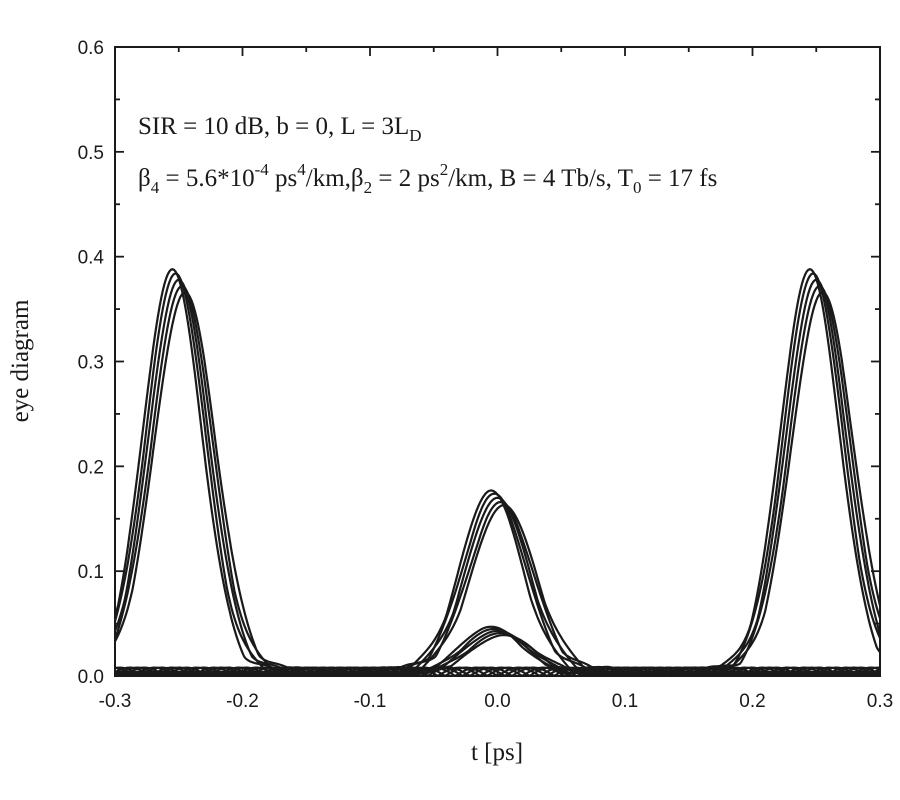 The image size is (900, 800). Describe the element at coordinates (91, 677) in the screenshot. I see `y-tick-label: 0.0` at that location.